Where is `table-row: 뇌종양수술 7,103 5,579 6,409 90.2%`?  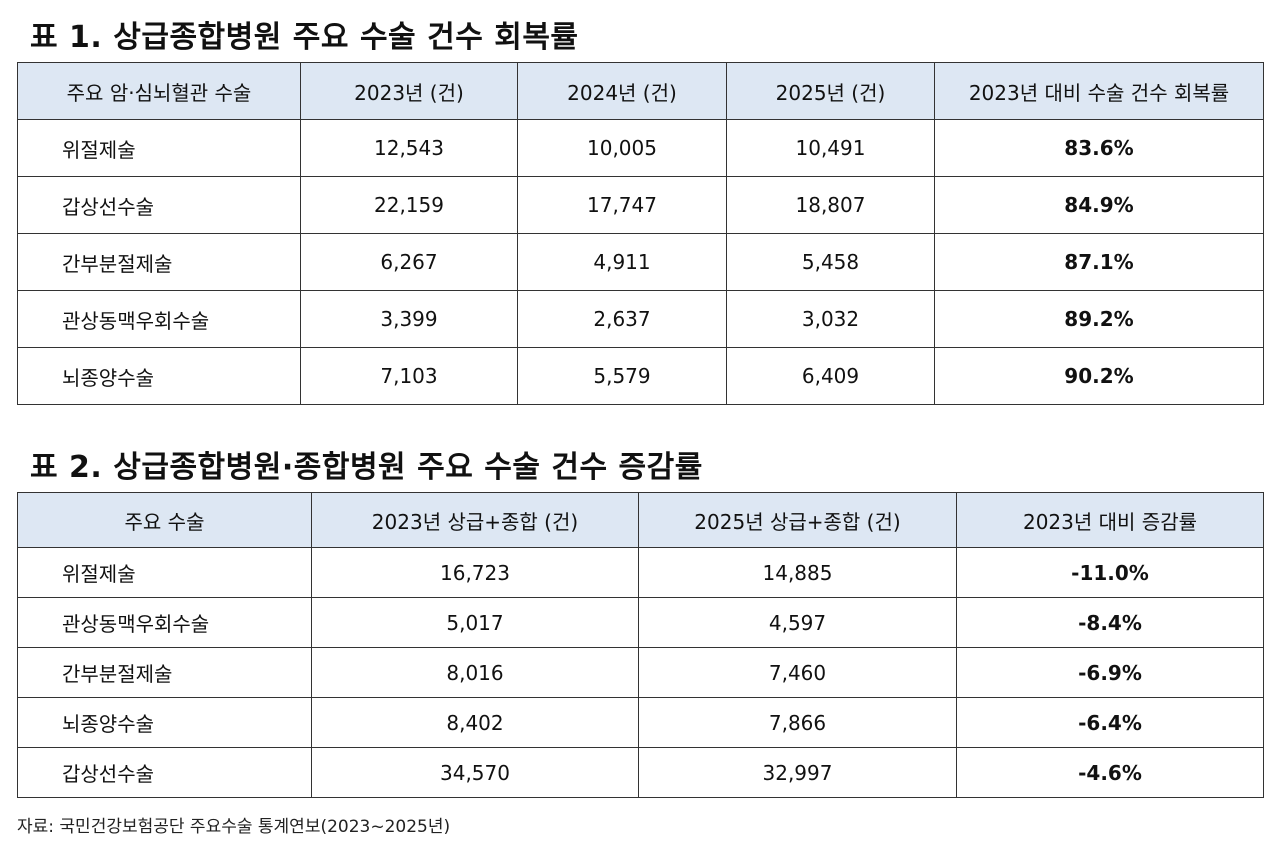
table-row: 뇌종양수술 7,103 5,579 6,409 90.2% is located at coordinates (640, 376).